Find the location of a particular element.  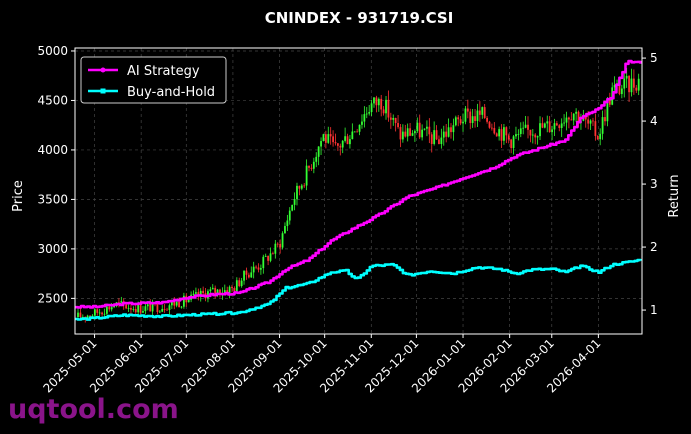

y-tick-label-left: 4000 is located at coordinates (52, 150).